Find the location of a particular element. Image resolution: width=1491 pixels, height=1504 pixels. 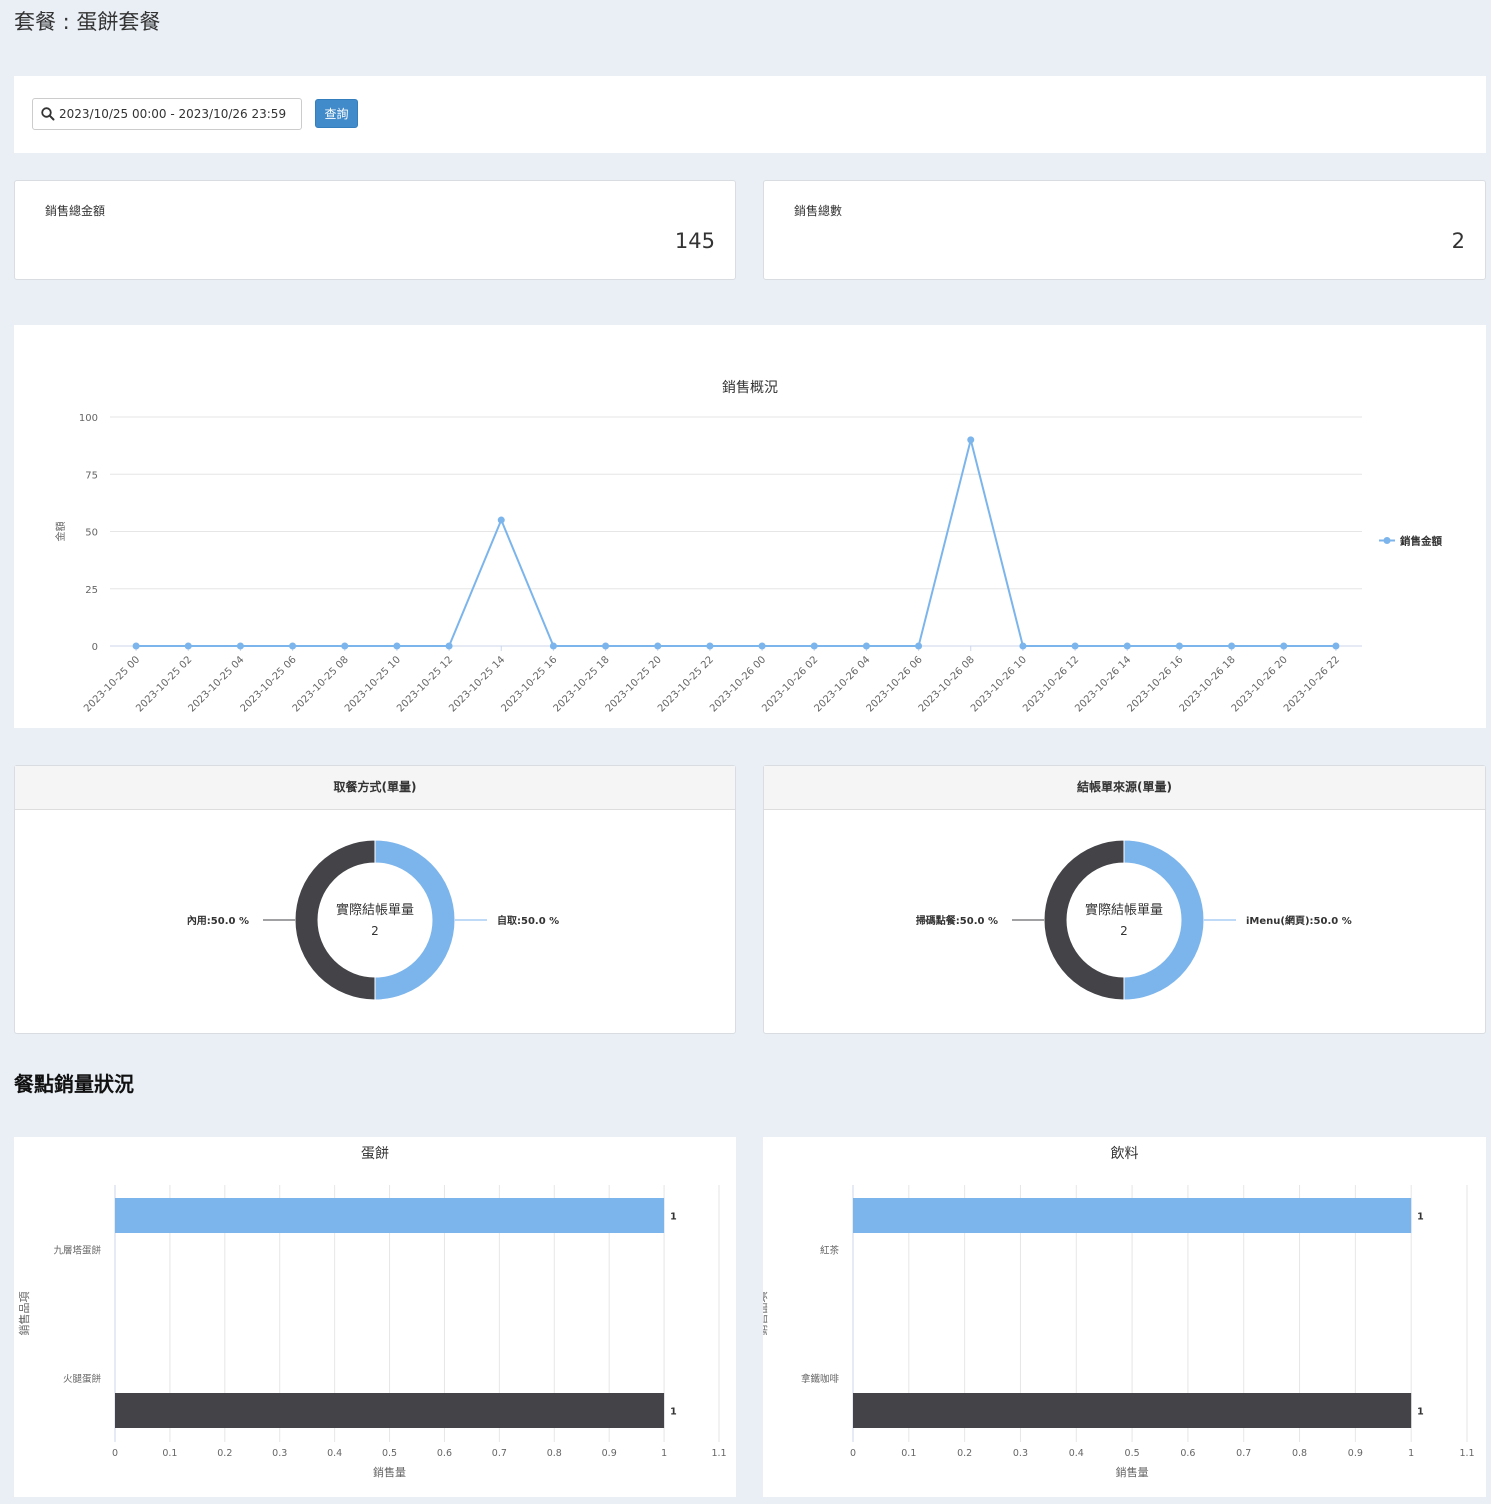

x-tick-label: 0.3 is located at coordinates (1020, 1453).